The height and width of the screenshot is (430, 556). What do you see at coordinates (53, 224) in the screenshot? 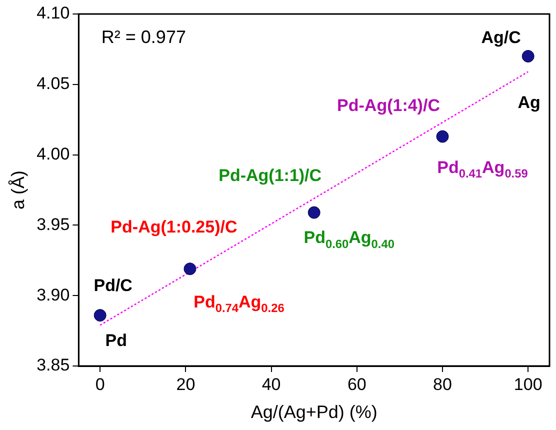
I see `y-tick-label: 3.95` at bounding box center [53, 224].